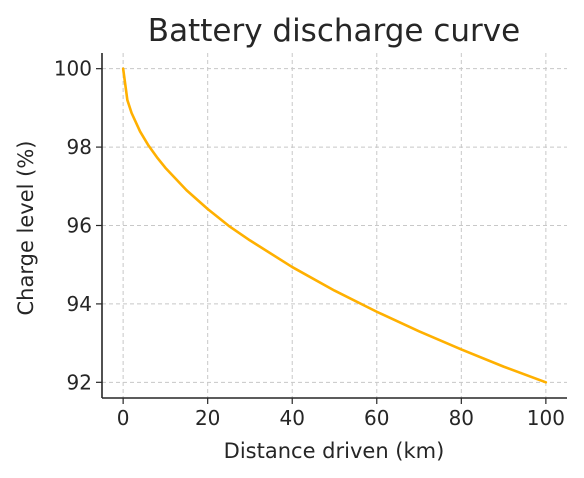 This screenshot has width=584, height=478. What do you see at coordinates (79, 304) in the screenshot?
I see `y-tick-label: 94` at bounding box center [79, 304].